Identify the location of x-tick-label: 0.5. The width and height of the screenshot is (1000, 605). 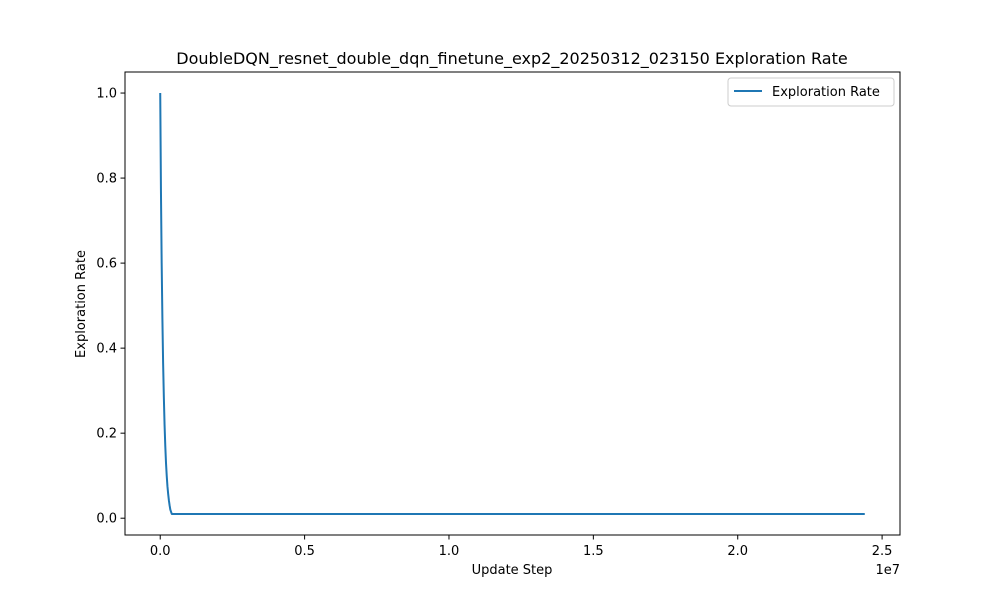
(304, 551).